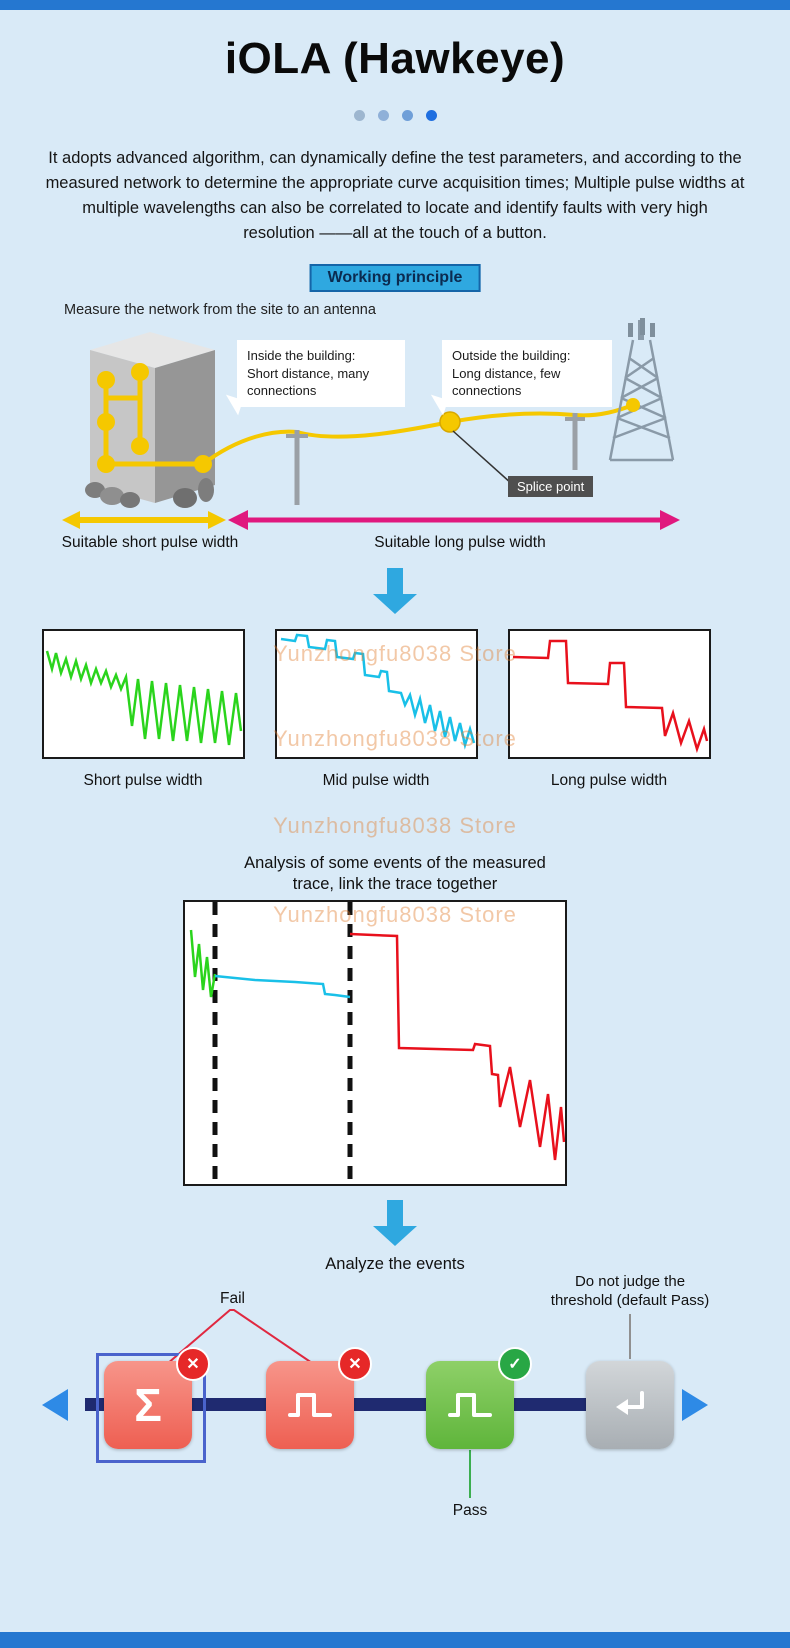  Describe the element at coordinates (609, 780) in the screenshot. I see `long-pulse-chart-label: Long pulse width` at that location.